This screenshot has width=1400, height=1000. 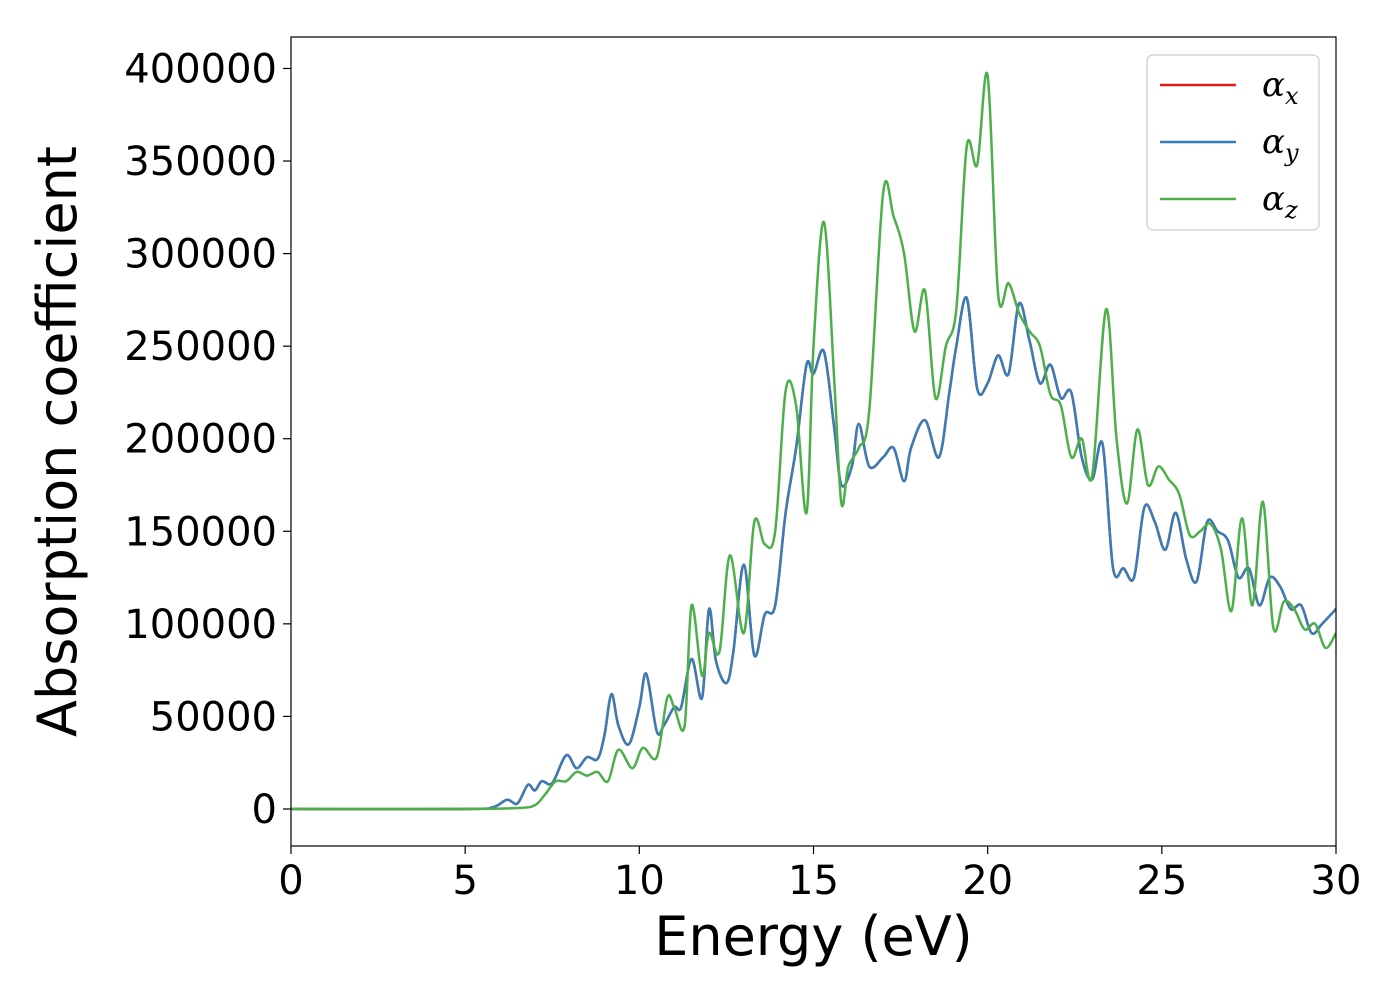 What do you see at coordinates (200, 625) in the screenshot?
I see `y-tick-label: 100000` at bounding box center [200, 625].